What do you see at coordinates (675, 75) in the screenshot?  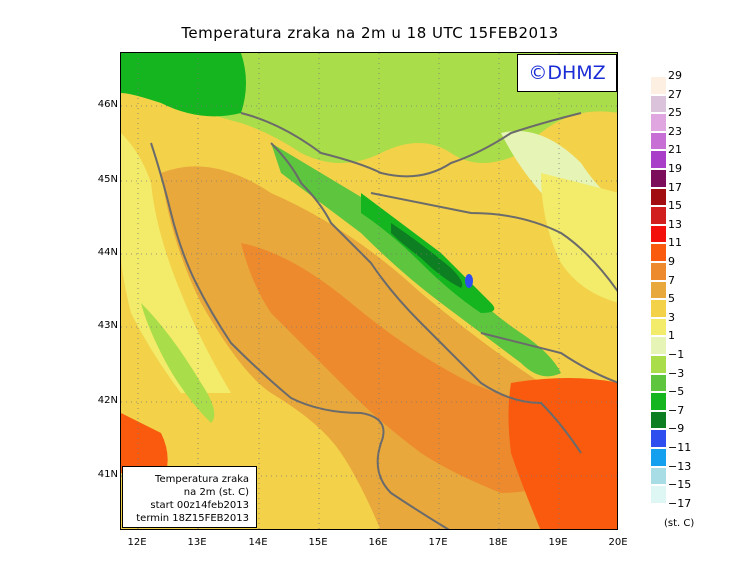 I see `colorbar-tick-label: 29` at bounding box center [675, 75].